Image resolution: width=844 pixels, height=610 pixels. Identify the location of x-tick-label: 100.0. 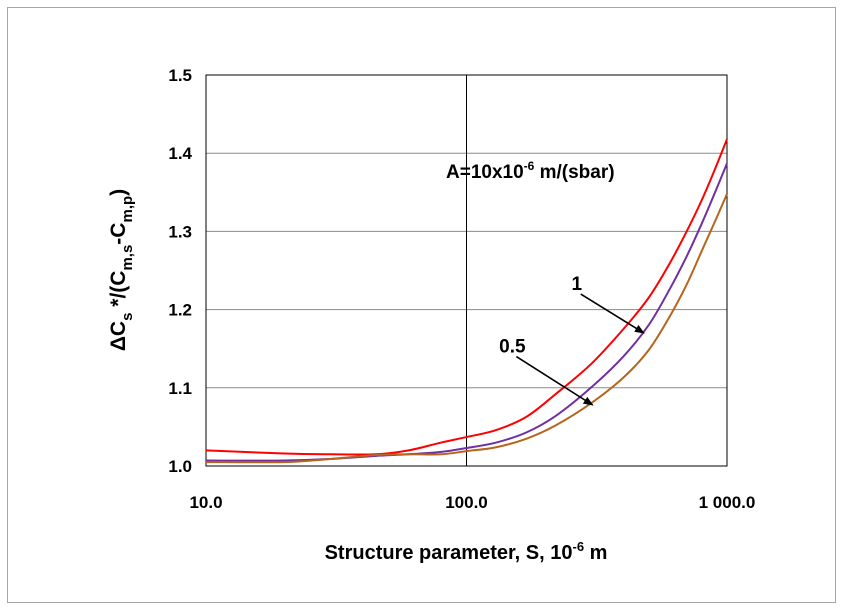
(466, 502).